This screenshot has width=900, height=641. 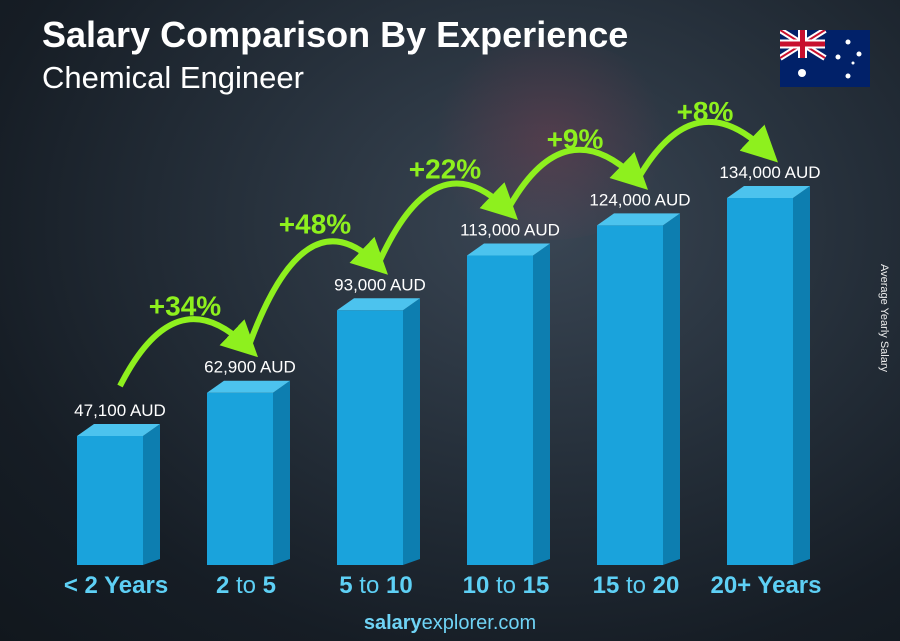 What do you see at coordinates (824, 57) in the screenshot?
I see `australia-flag-icon` at bounding box center [824, 57].